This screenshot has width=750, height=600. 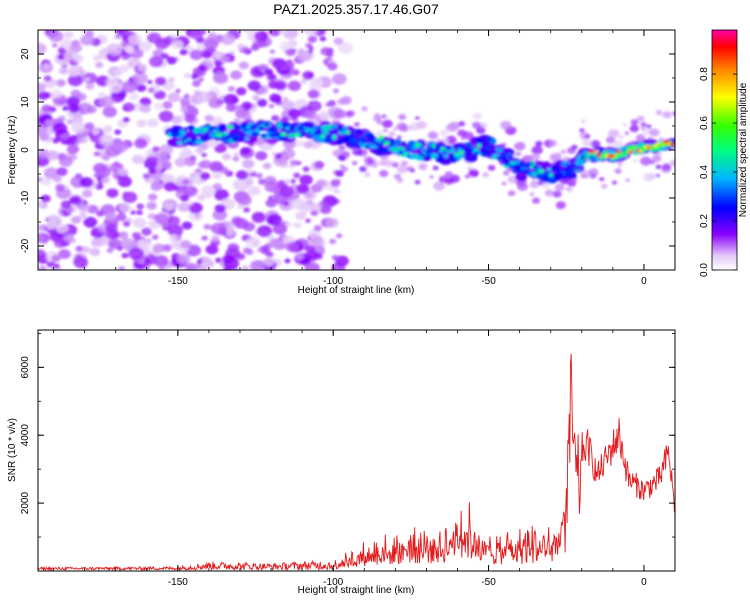 I want to click on x-tick-label: -100, so click(x=333, y=281).